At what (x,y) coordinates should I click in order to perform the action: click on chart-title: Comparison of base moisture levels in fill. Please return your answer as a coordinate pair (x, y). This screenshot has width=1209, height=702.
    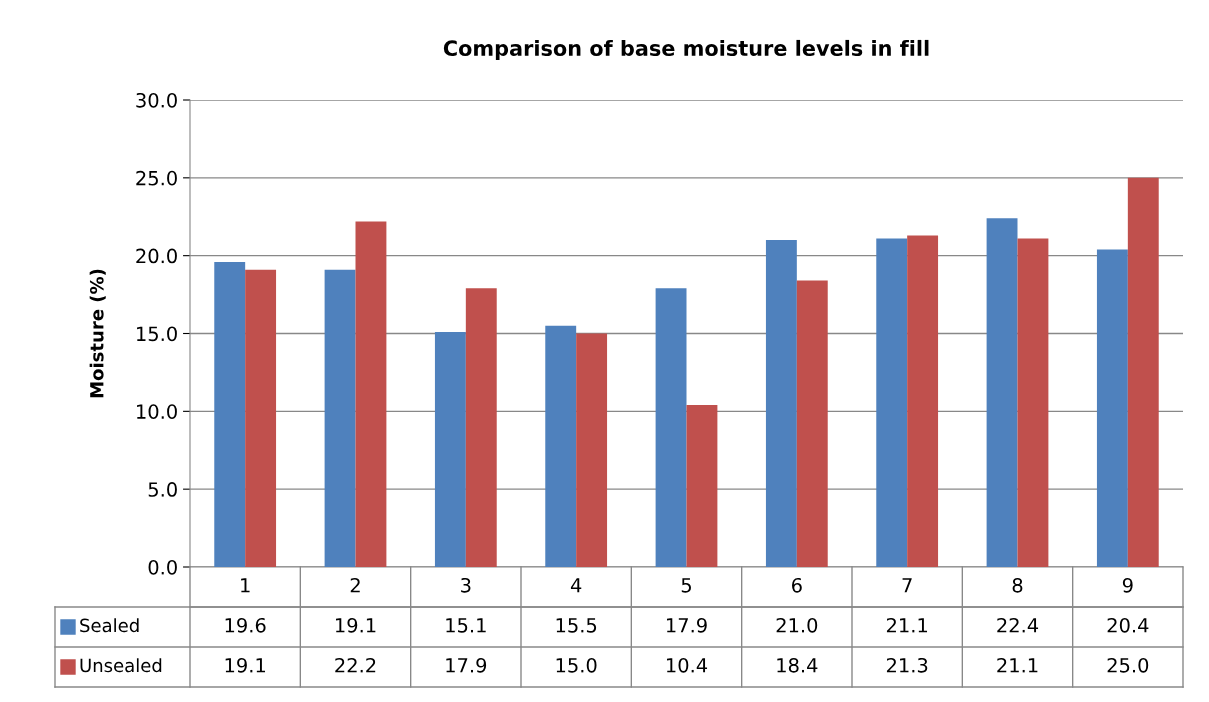
    Looking at the image, I should click on (686, 50).